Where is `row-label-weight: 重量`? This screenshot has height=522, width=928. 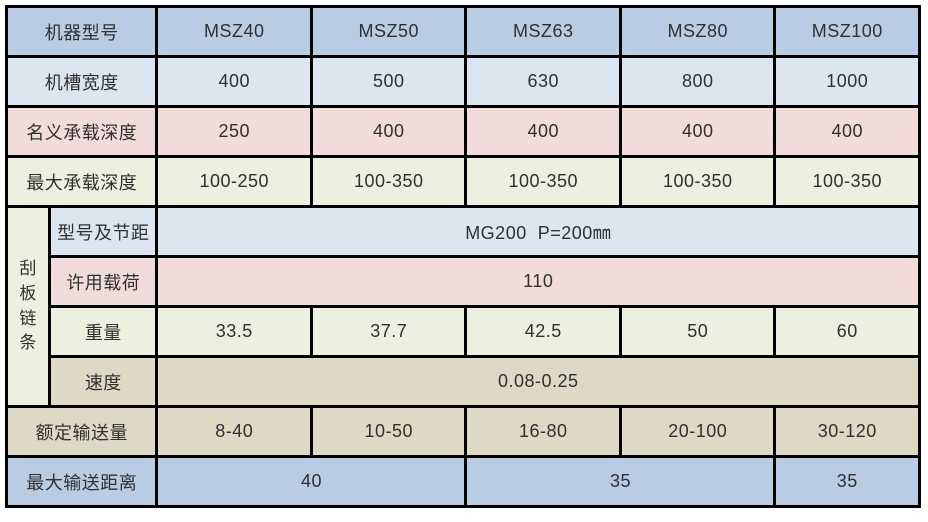
row-label-weight: 重量 is located at coordinates (103, 331).